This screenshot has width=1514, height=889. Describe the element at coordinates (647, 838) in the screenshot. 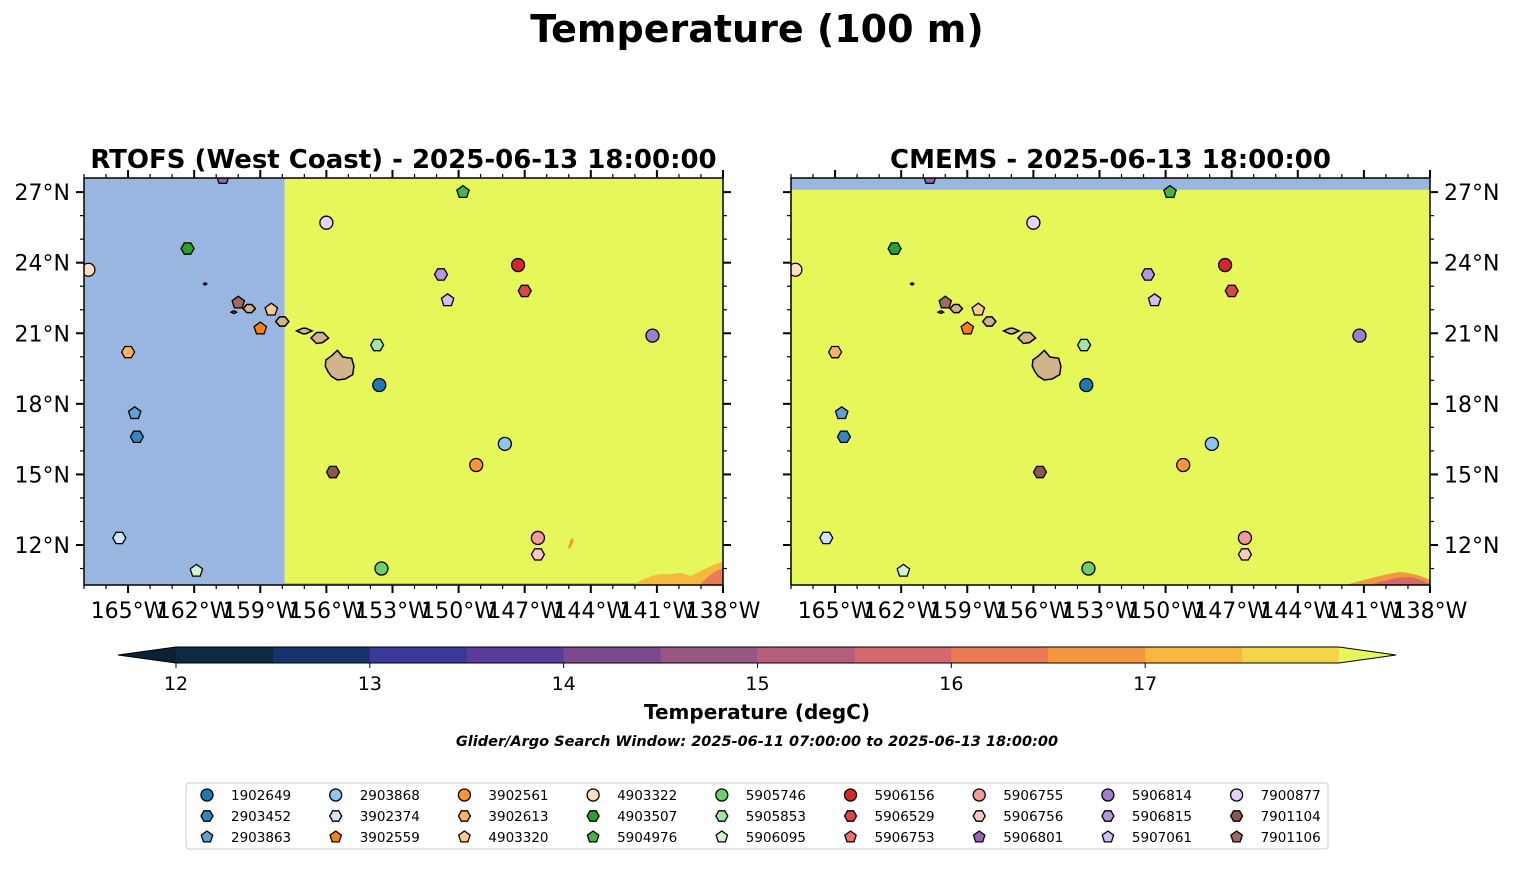

I see `legend-label: 5904976` at that location.